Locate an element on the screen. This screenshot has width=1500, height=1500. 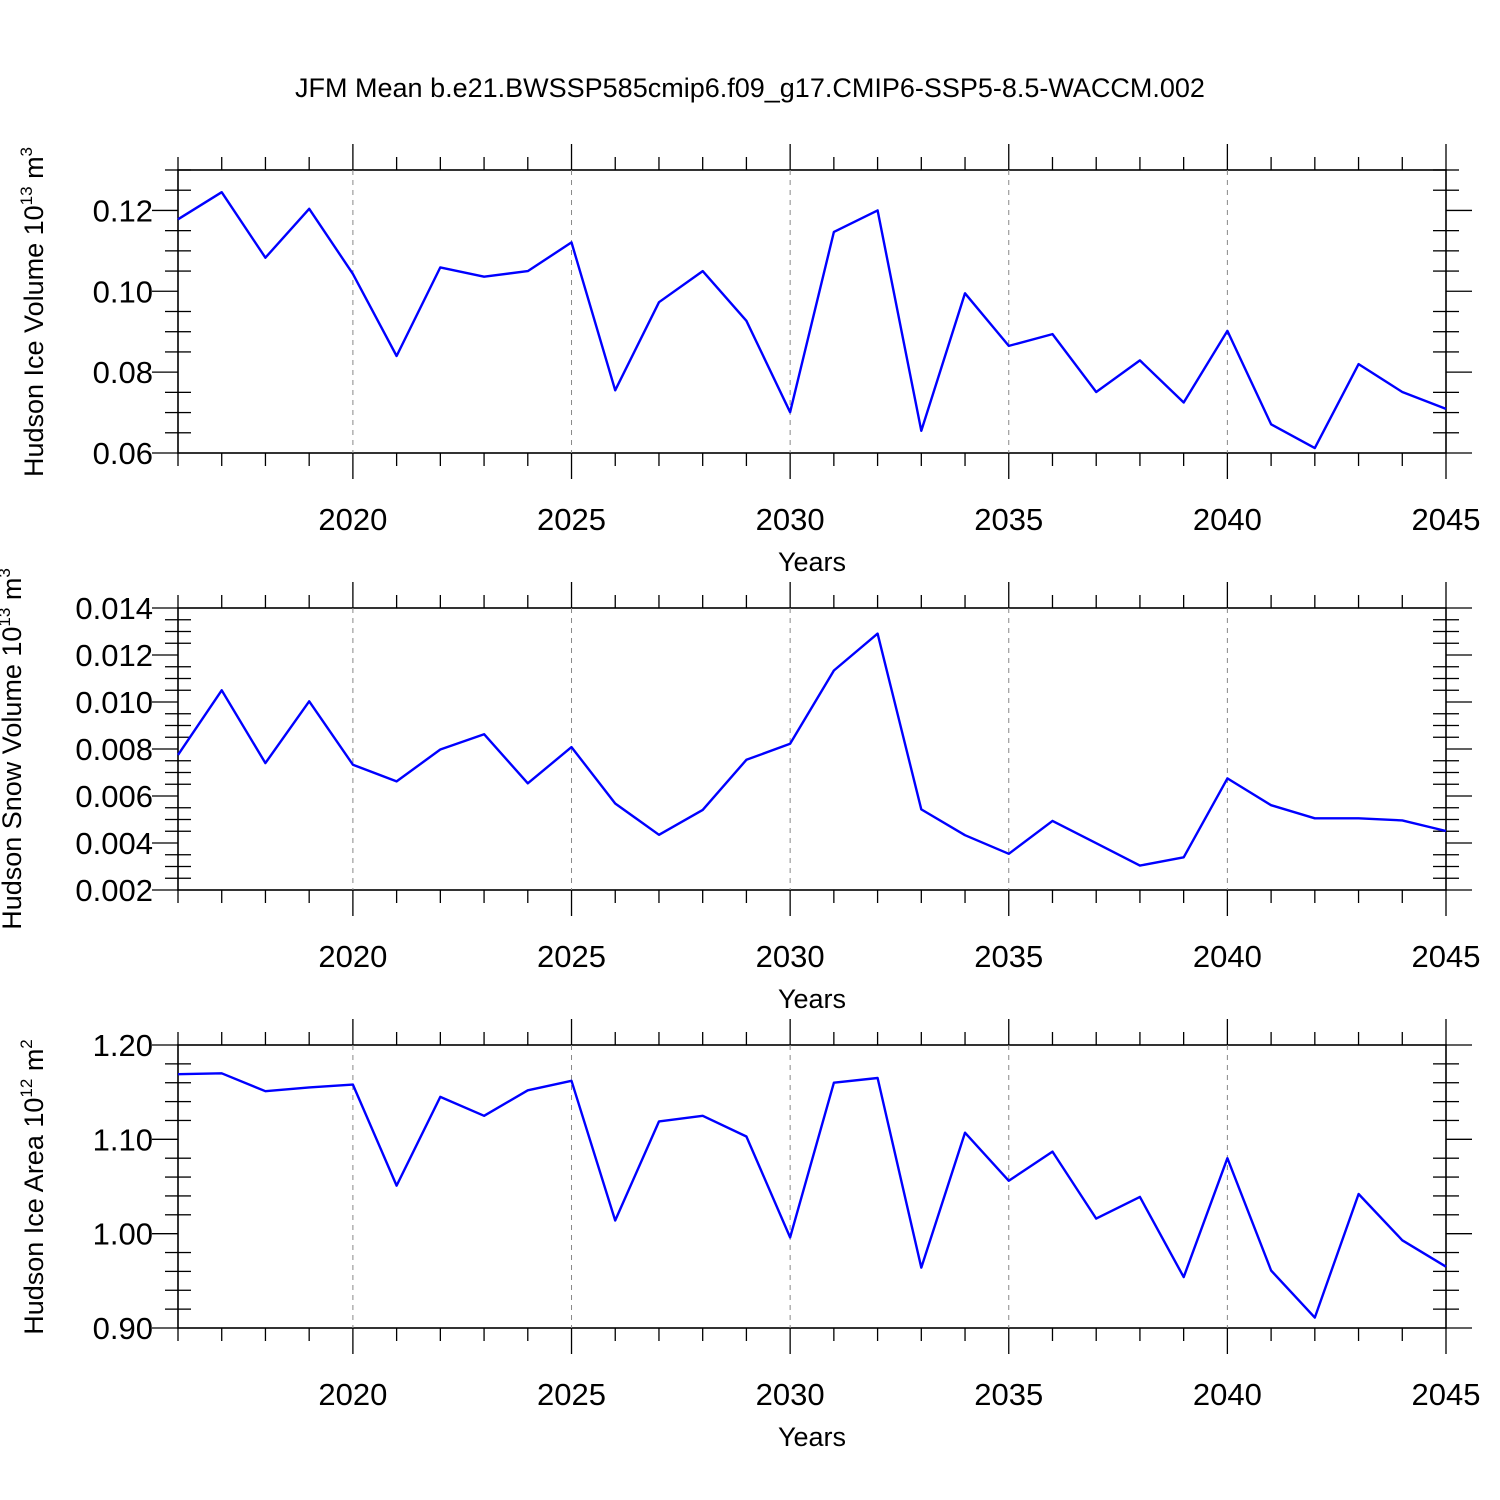
y-tick-label: 0.002 is located at coordinates (114, 890).